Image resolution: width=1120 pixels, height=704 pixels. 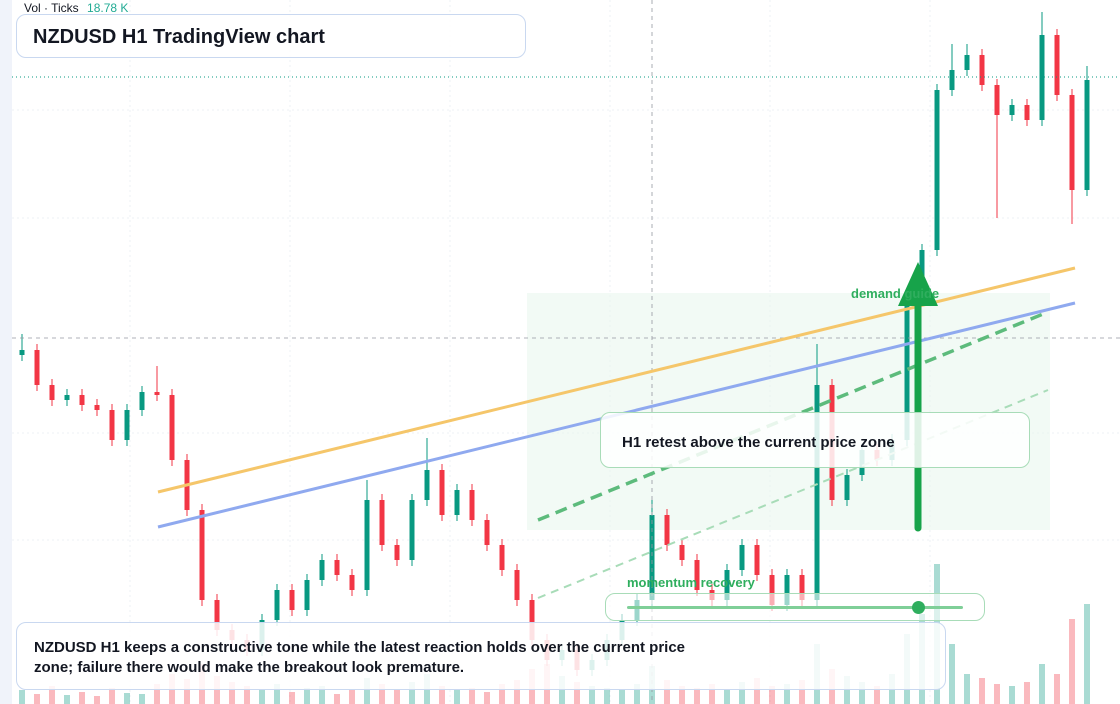 I want to click on momentum-box, so click(x=795, y=607).